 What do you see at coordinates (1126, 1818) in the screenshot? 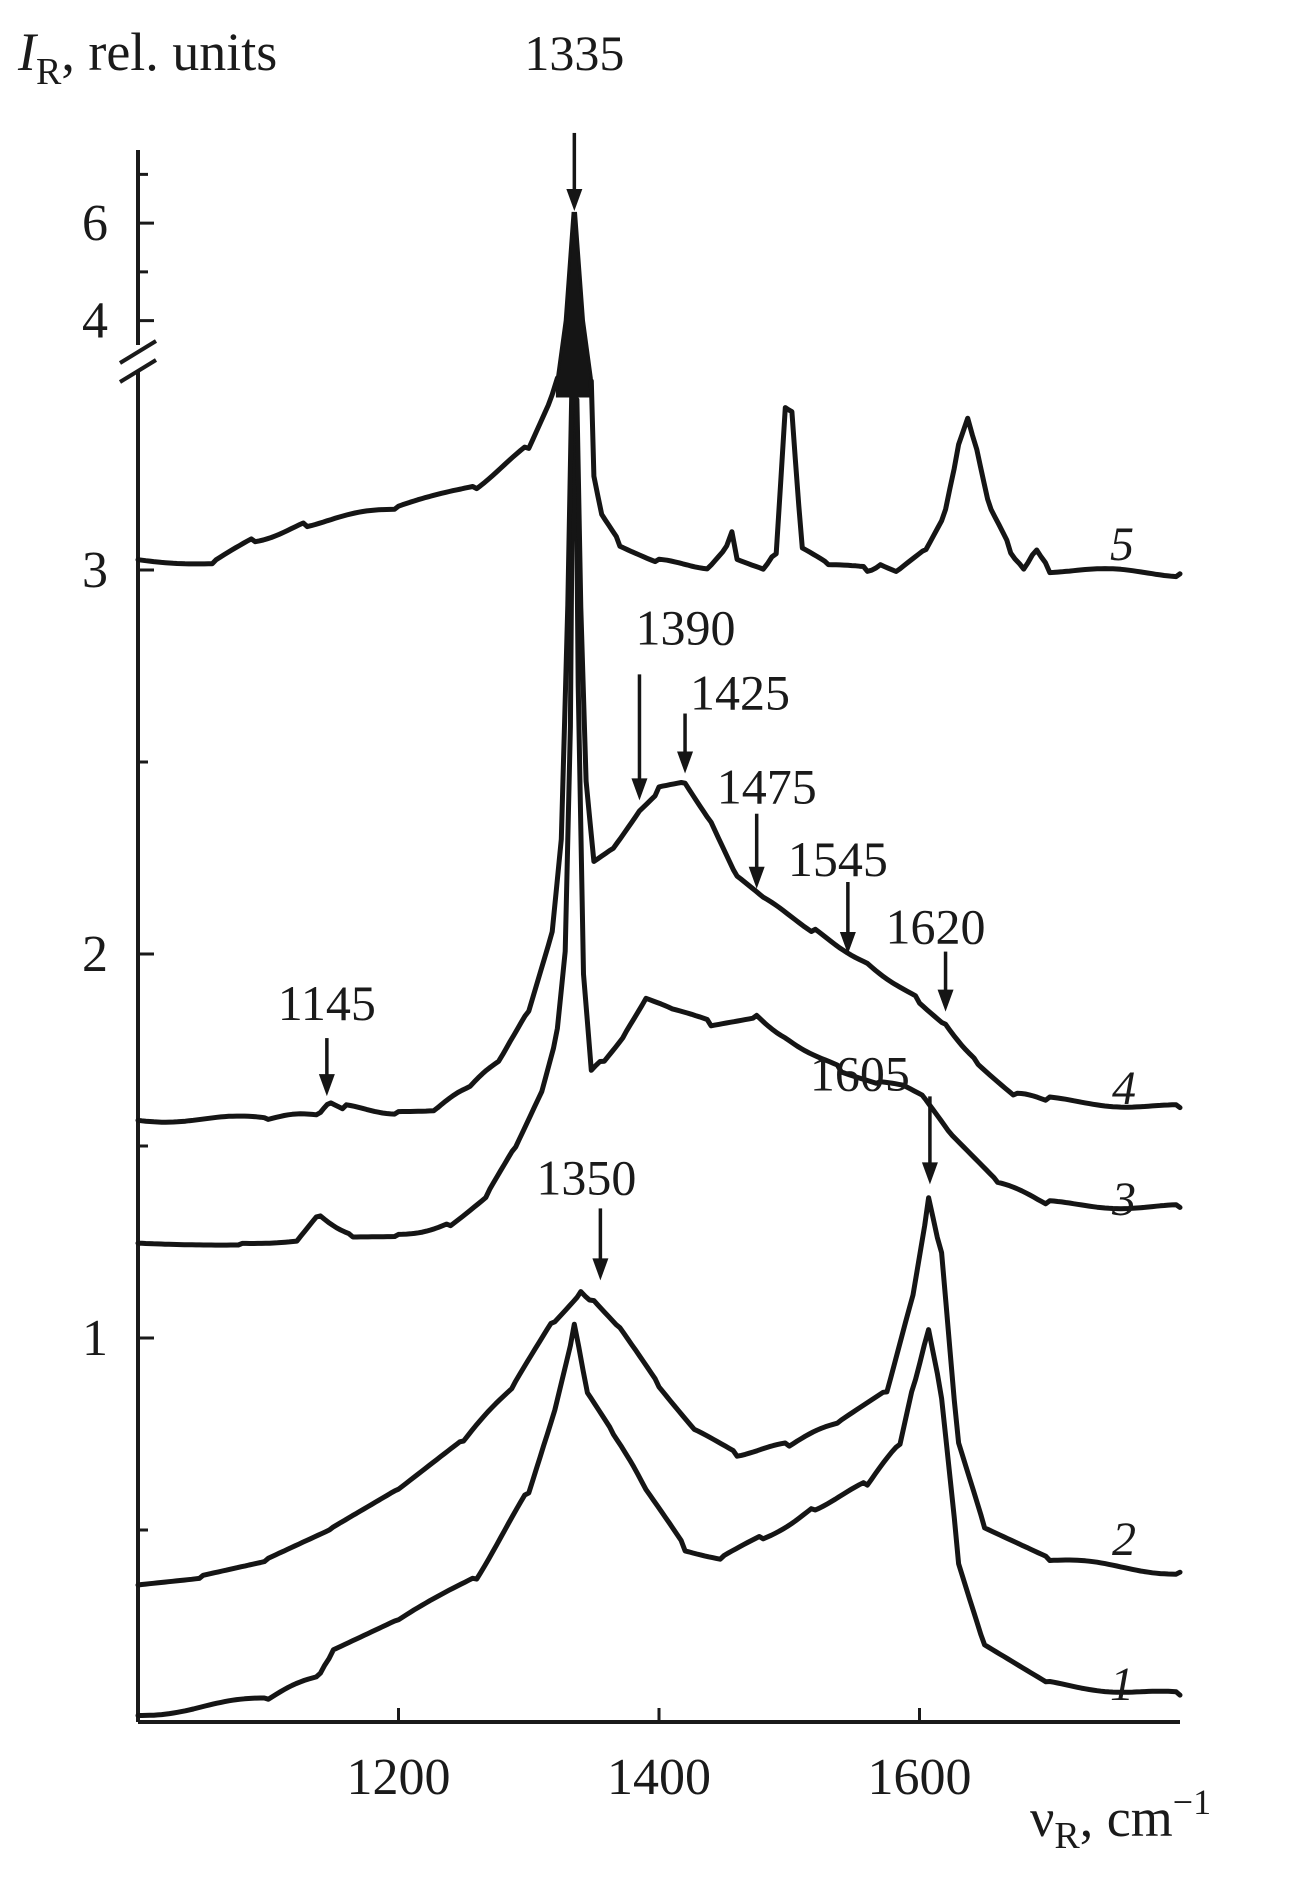
I see `x-axis-label-text: , cm` at bounding box center [1126, 1818].